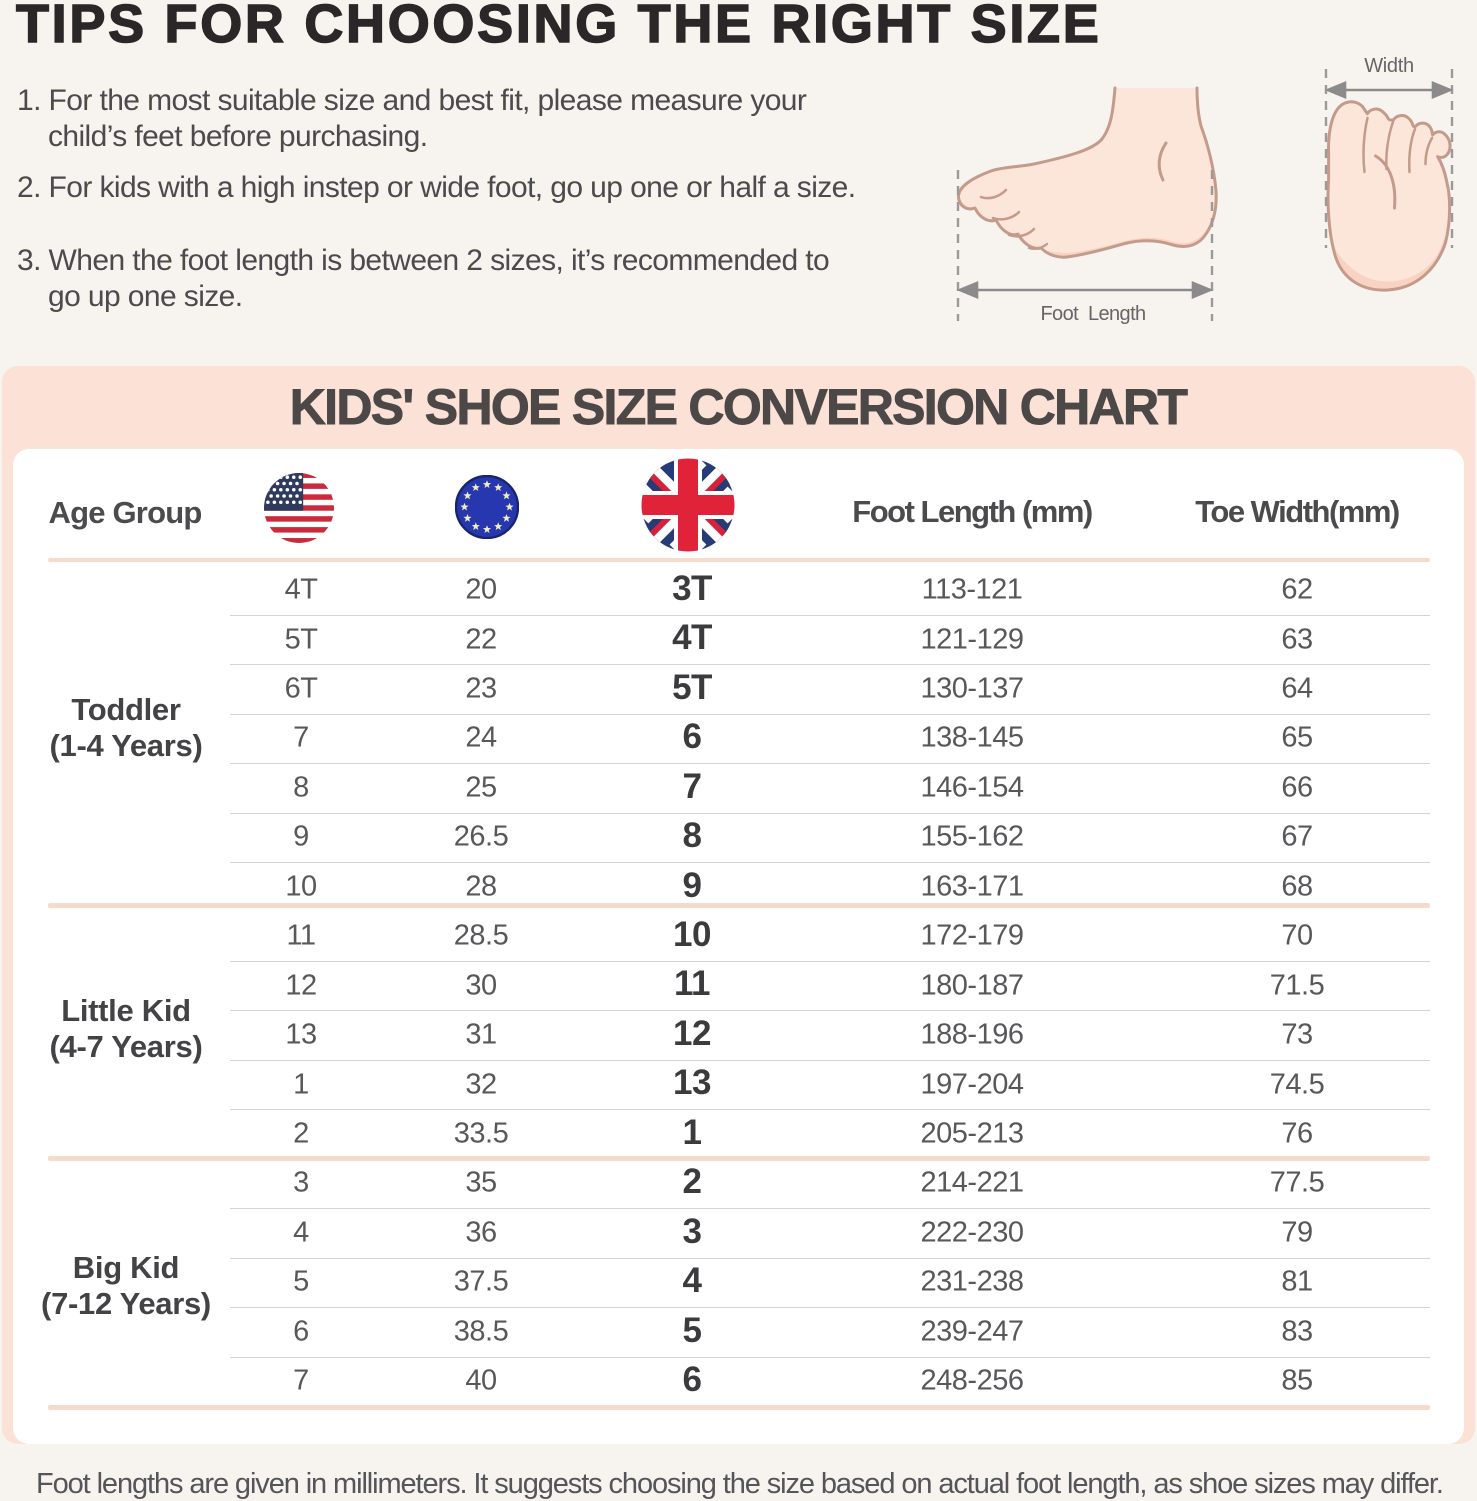 This screenshot has width=1477, height=1501. I want to click on svg-text: Width, so click(1389, 66).